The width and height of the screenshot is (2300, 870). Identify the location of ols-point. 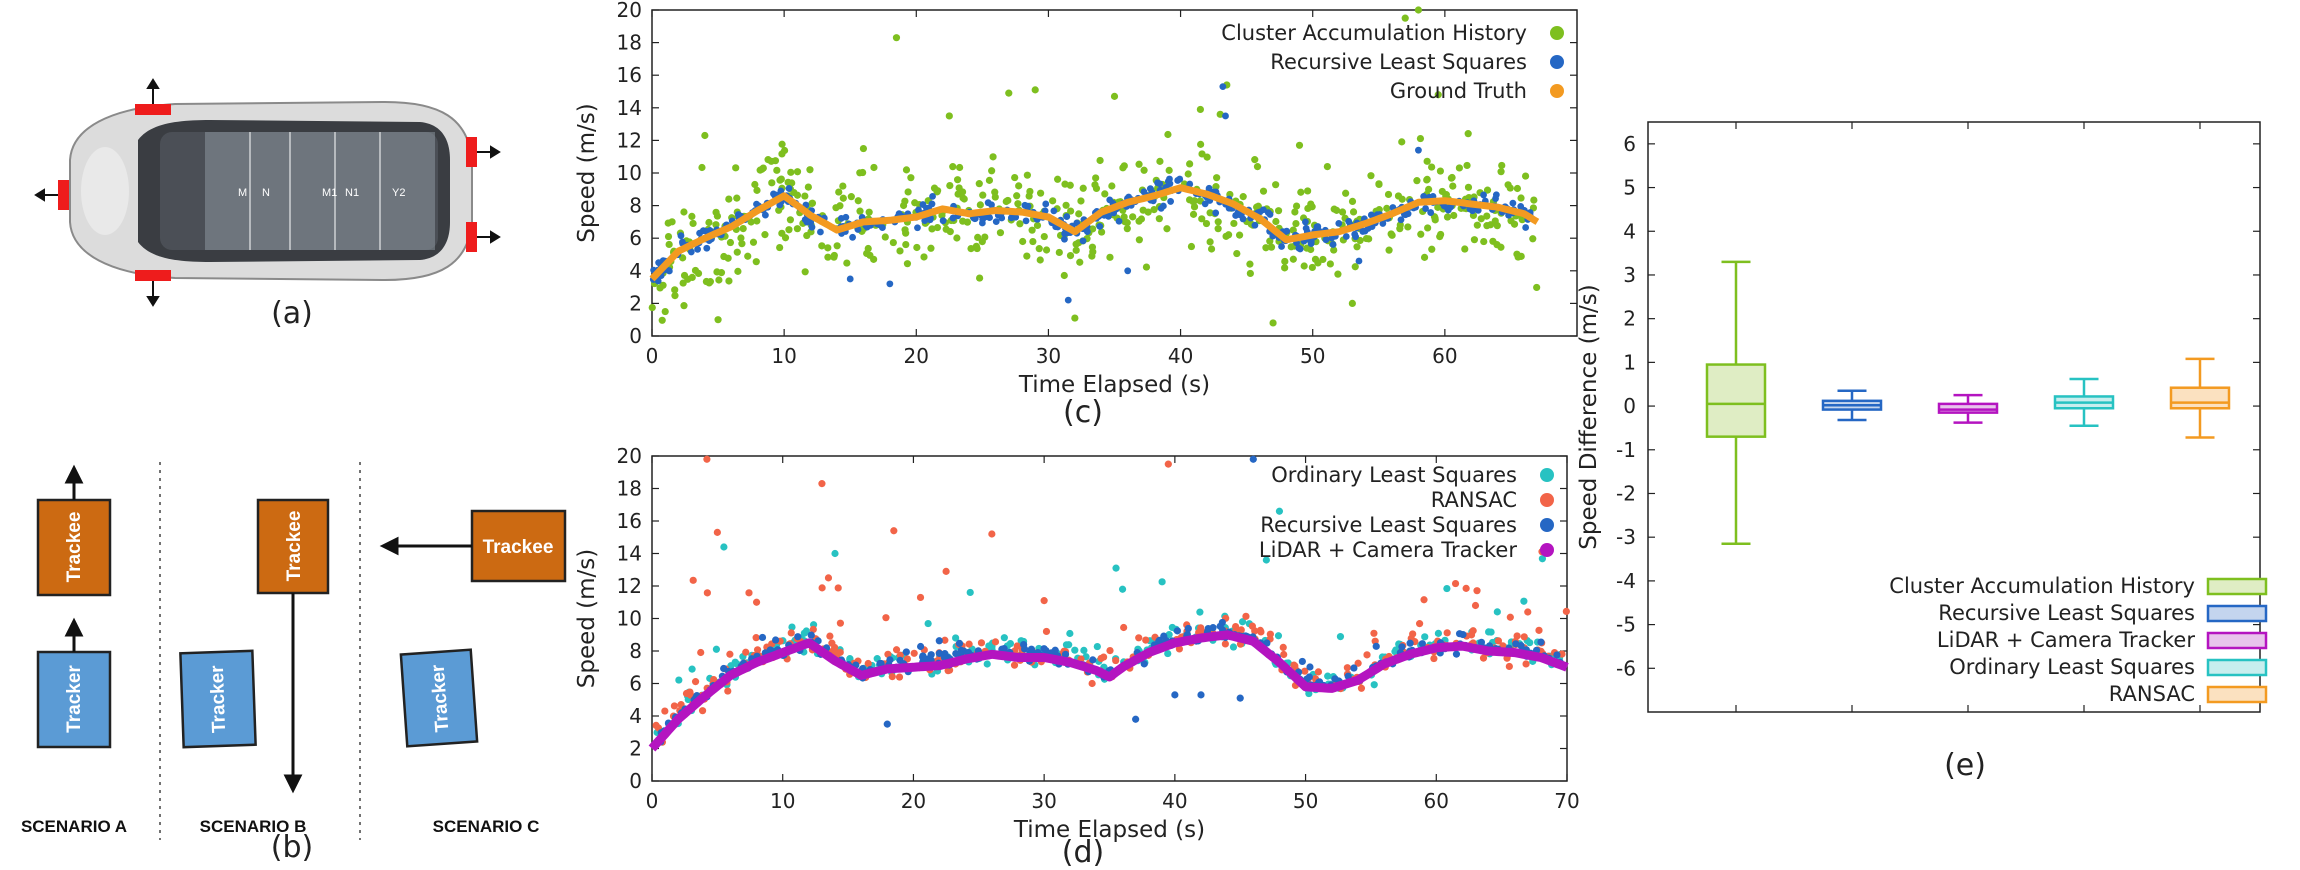
(987, 664).